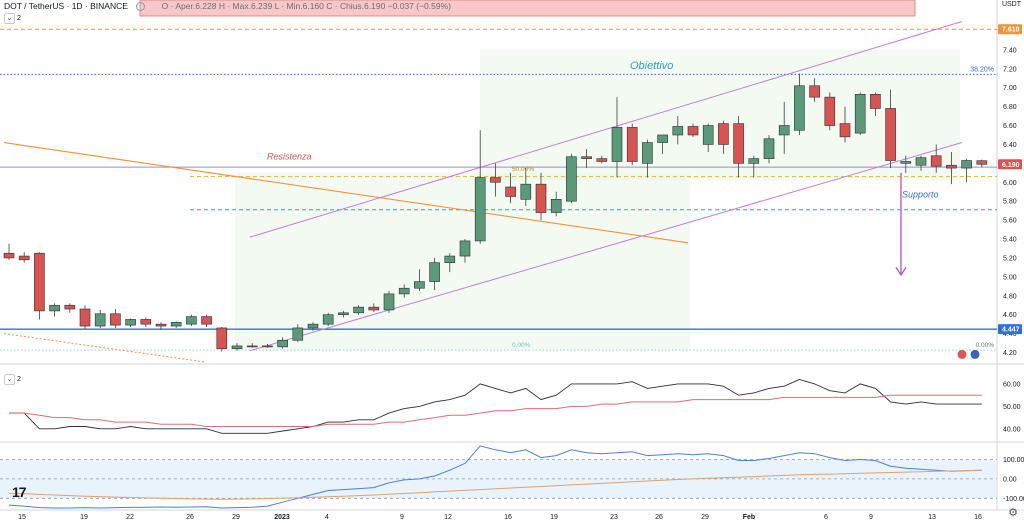 This screenshot has height=523, width=1024. I want to click on time-tick-label: 6, so click(826, 517).